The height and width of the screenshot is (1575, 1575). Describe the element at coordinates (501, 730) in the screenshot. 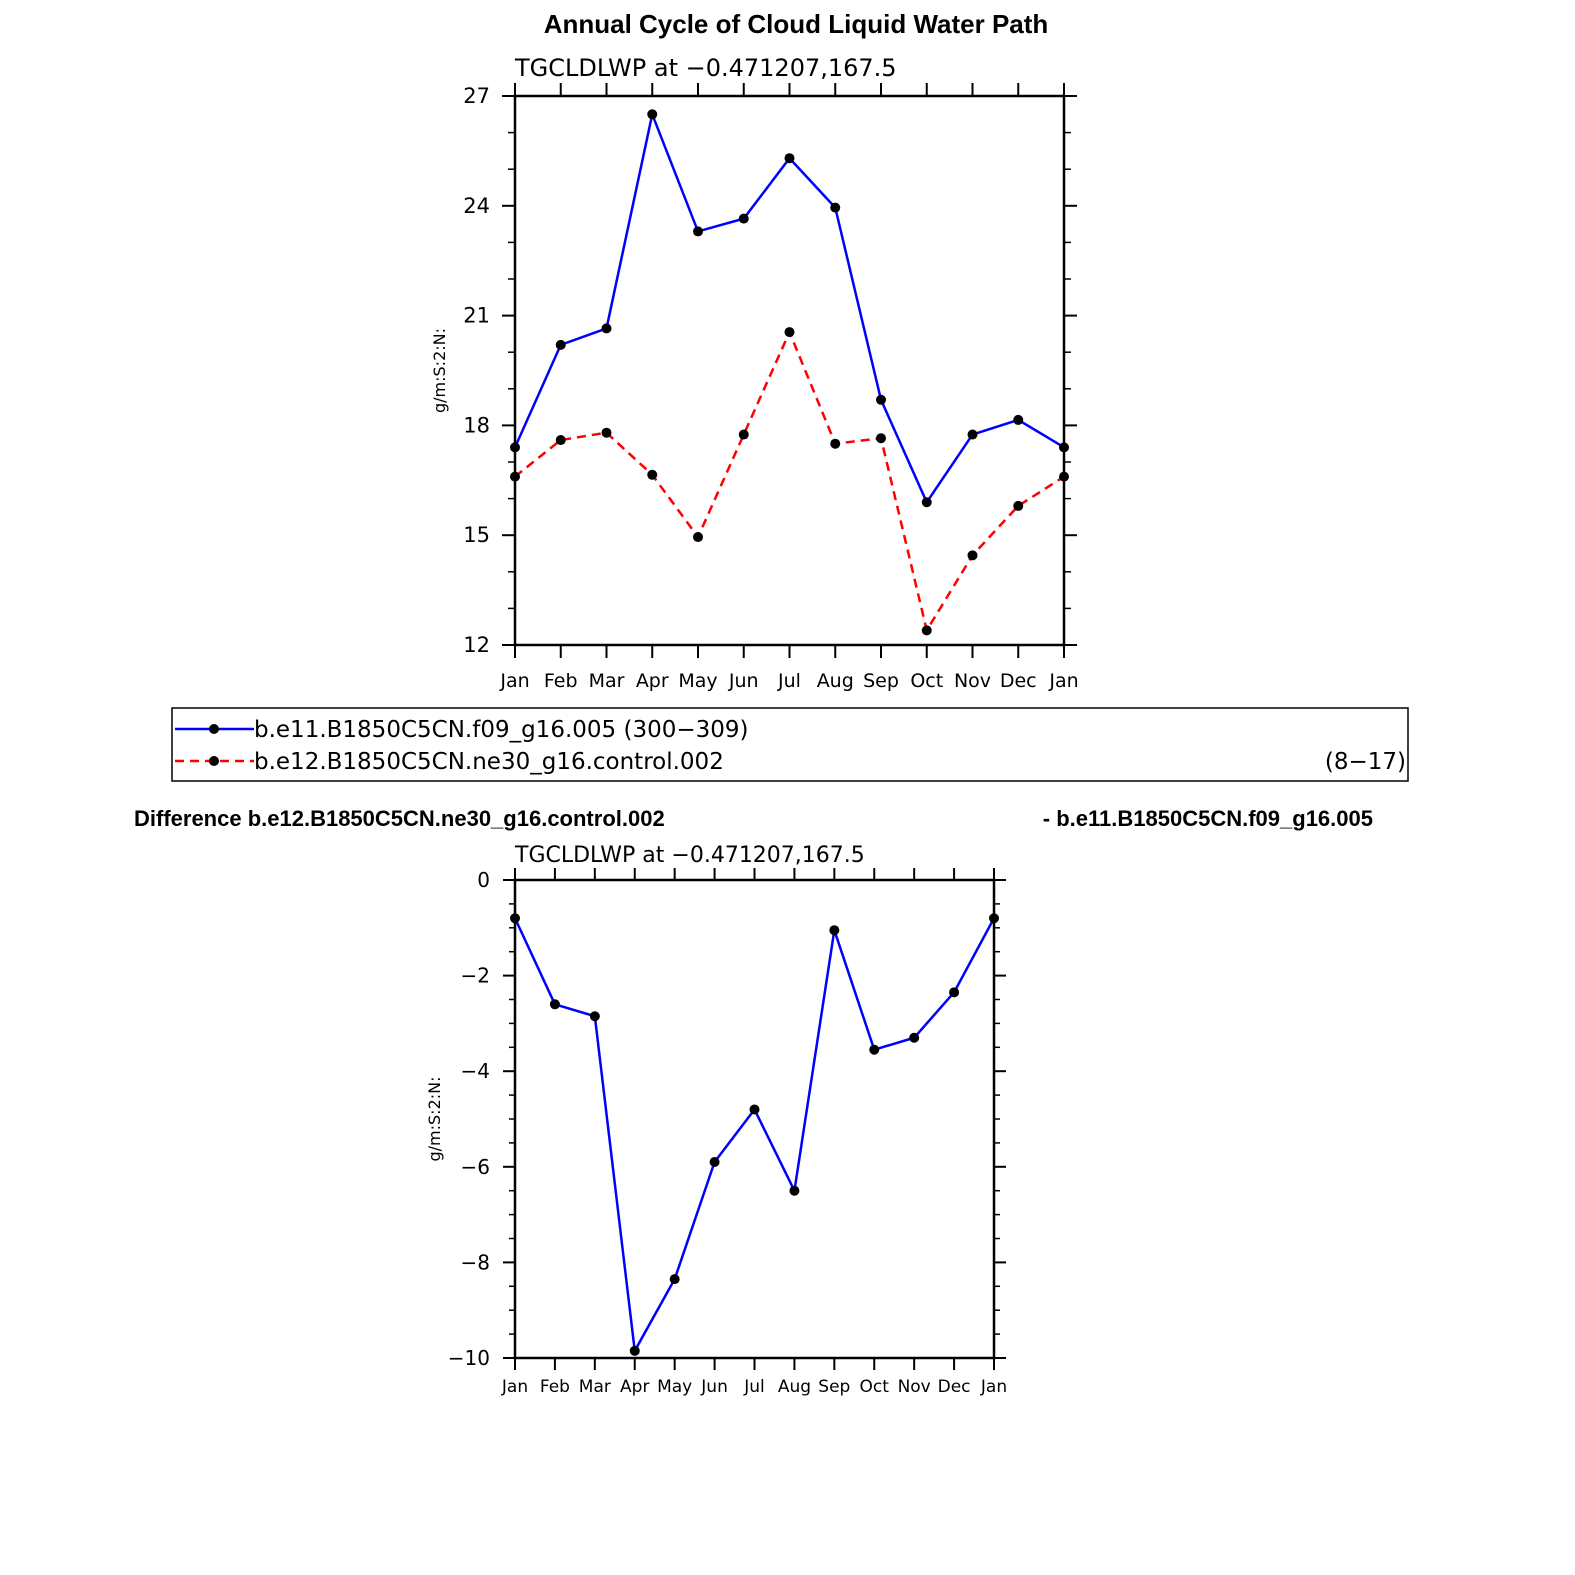

I see `legend-label-1: b.e11.B1850C5CN.f09_g16.005 (300−309)` at that location.